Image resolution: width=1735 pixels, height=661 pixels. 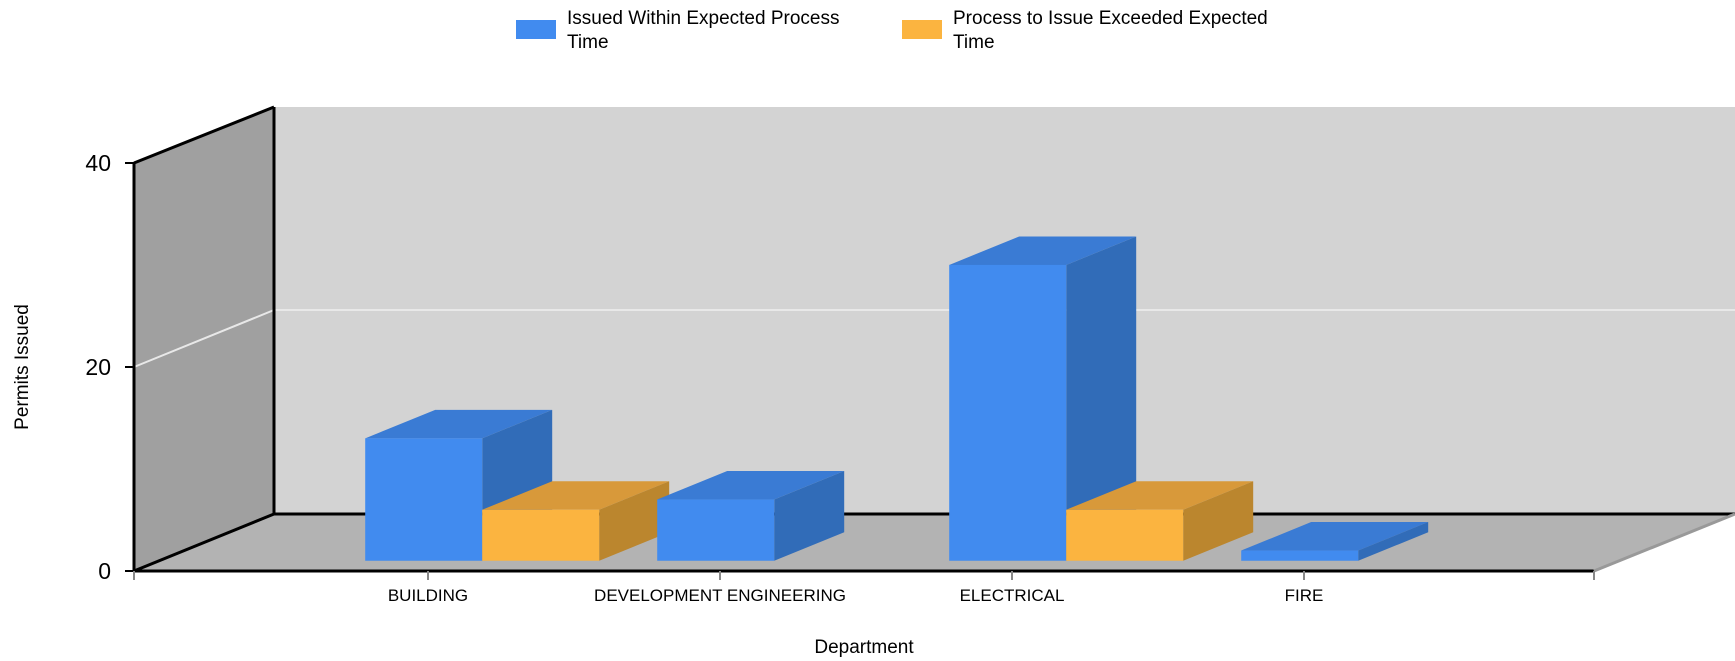 I want to click on y-ticks: 0 20 40, so click(x=109, y=367).